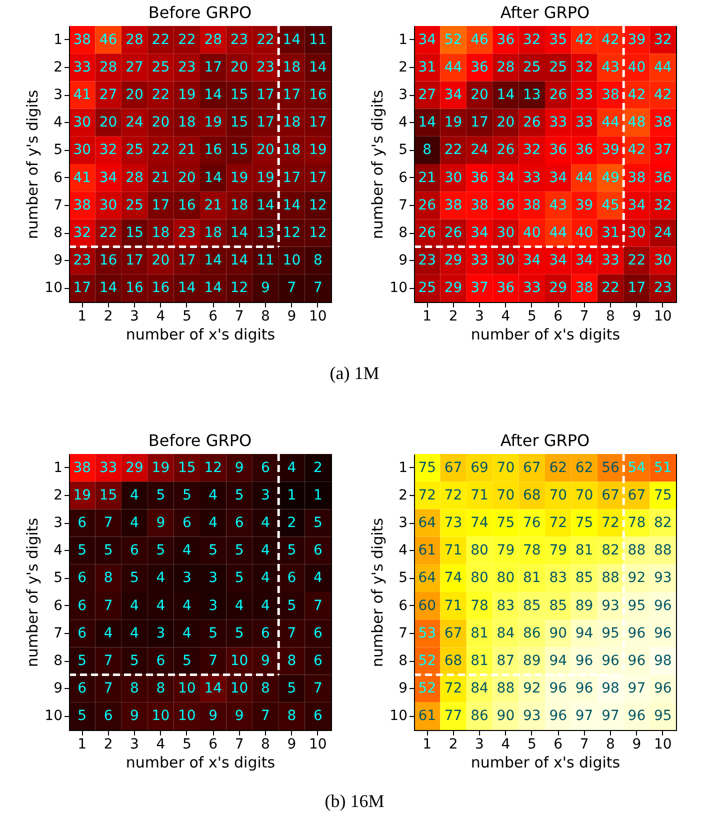 Image resolution: width=709 pixels, height=835 pixels. Describe the element at coordinates (479, 40) in the screenshot. I see `data-label: 46` at that location.